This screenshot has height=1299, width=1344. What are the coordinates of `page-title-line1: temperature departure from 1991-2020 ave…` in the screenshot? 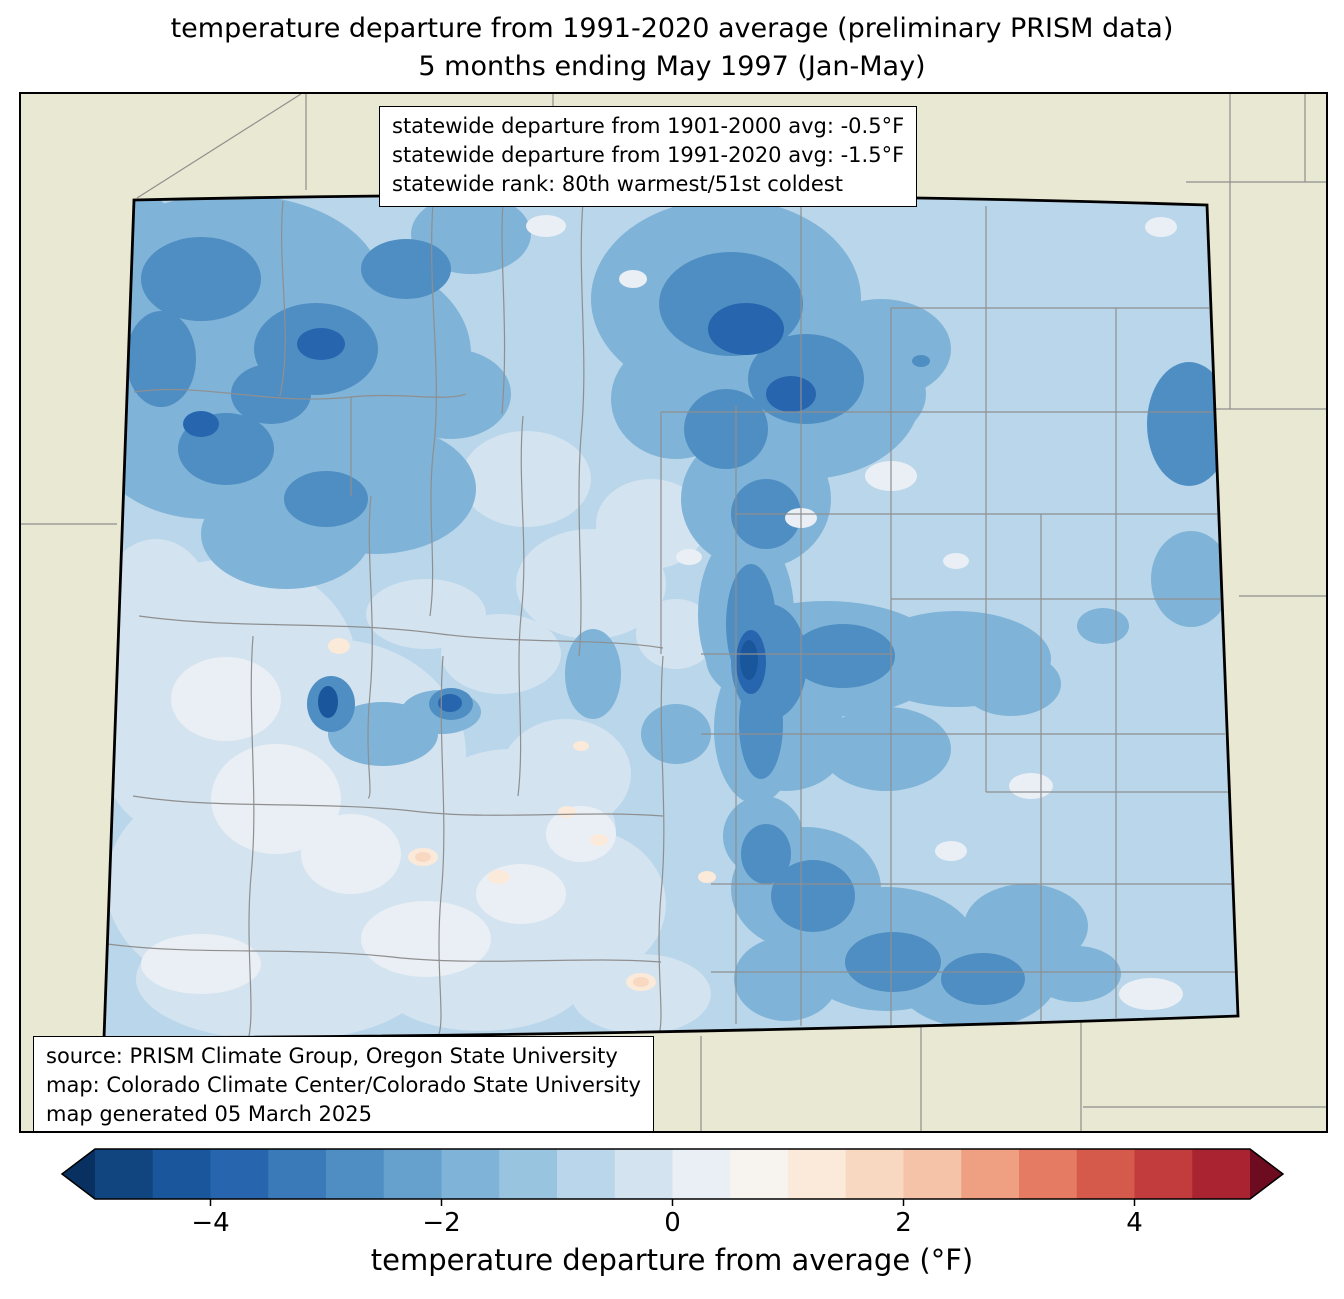 It's located at (672, 28).